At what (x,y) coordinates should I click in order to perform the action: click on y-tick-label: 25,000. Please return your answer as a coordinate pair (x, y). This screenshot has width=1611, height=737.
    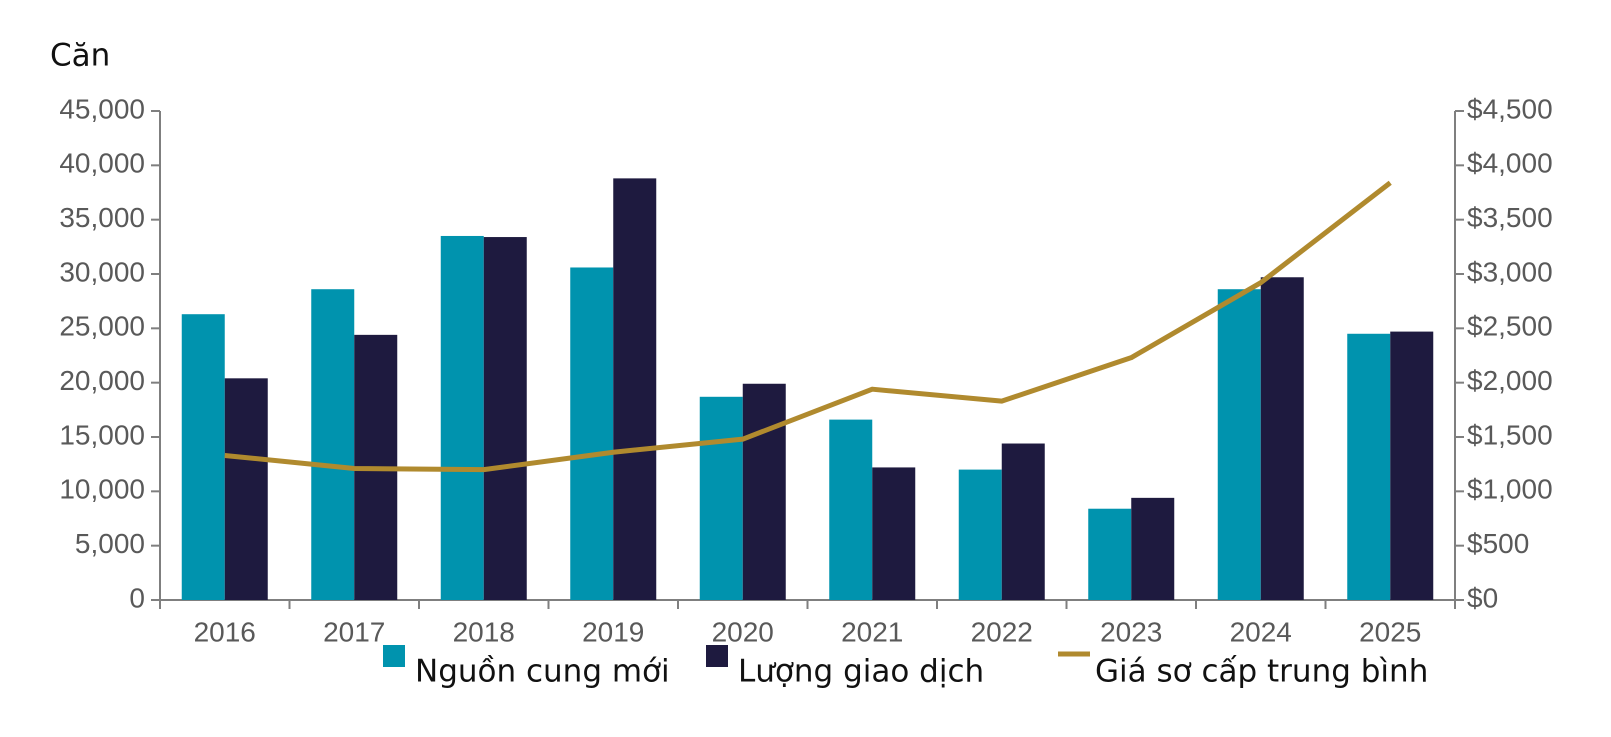
    Looking at the image, I should click on (102, 326).